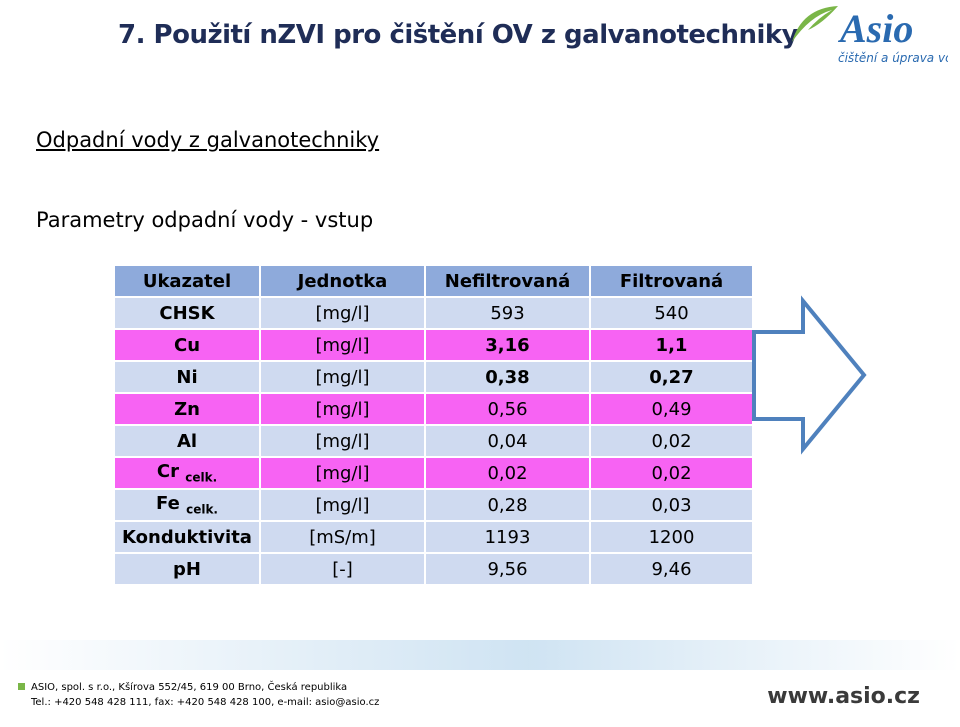  I want to click on table-cell: 9,56, so click(507, 569).